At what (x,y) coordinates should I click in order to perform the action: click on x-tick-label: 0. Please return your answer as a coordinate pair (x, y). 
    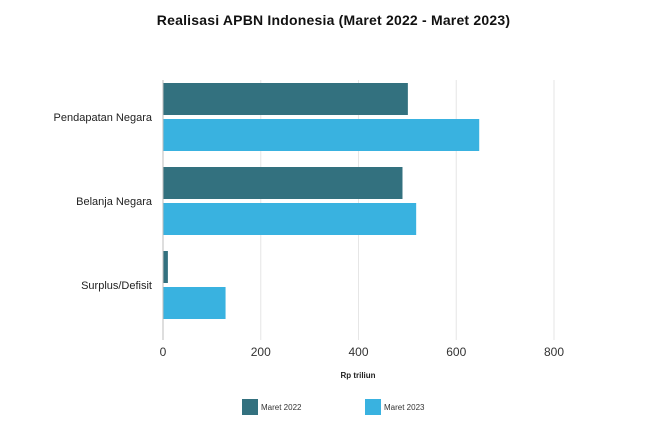
    Looking at the image, I should click on (163, 352).